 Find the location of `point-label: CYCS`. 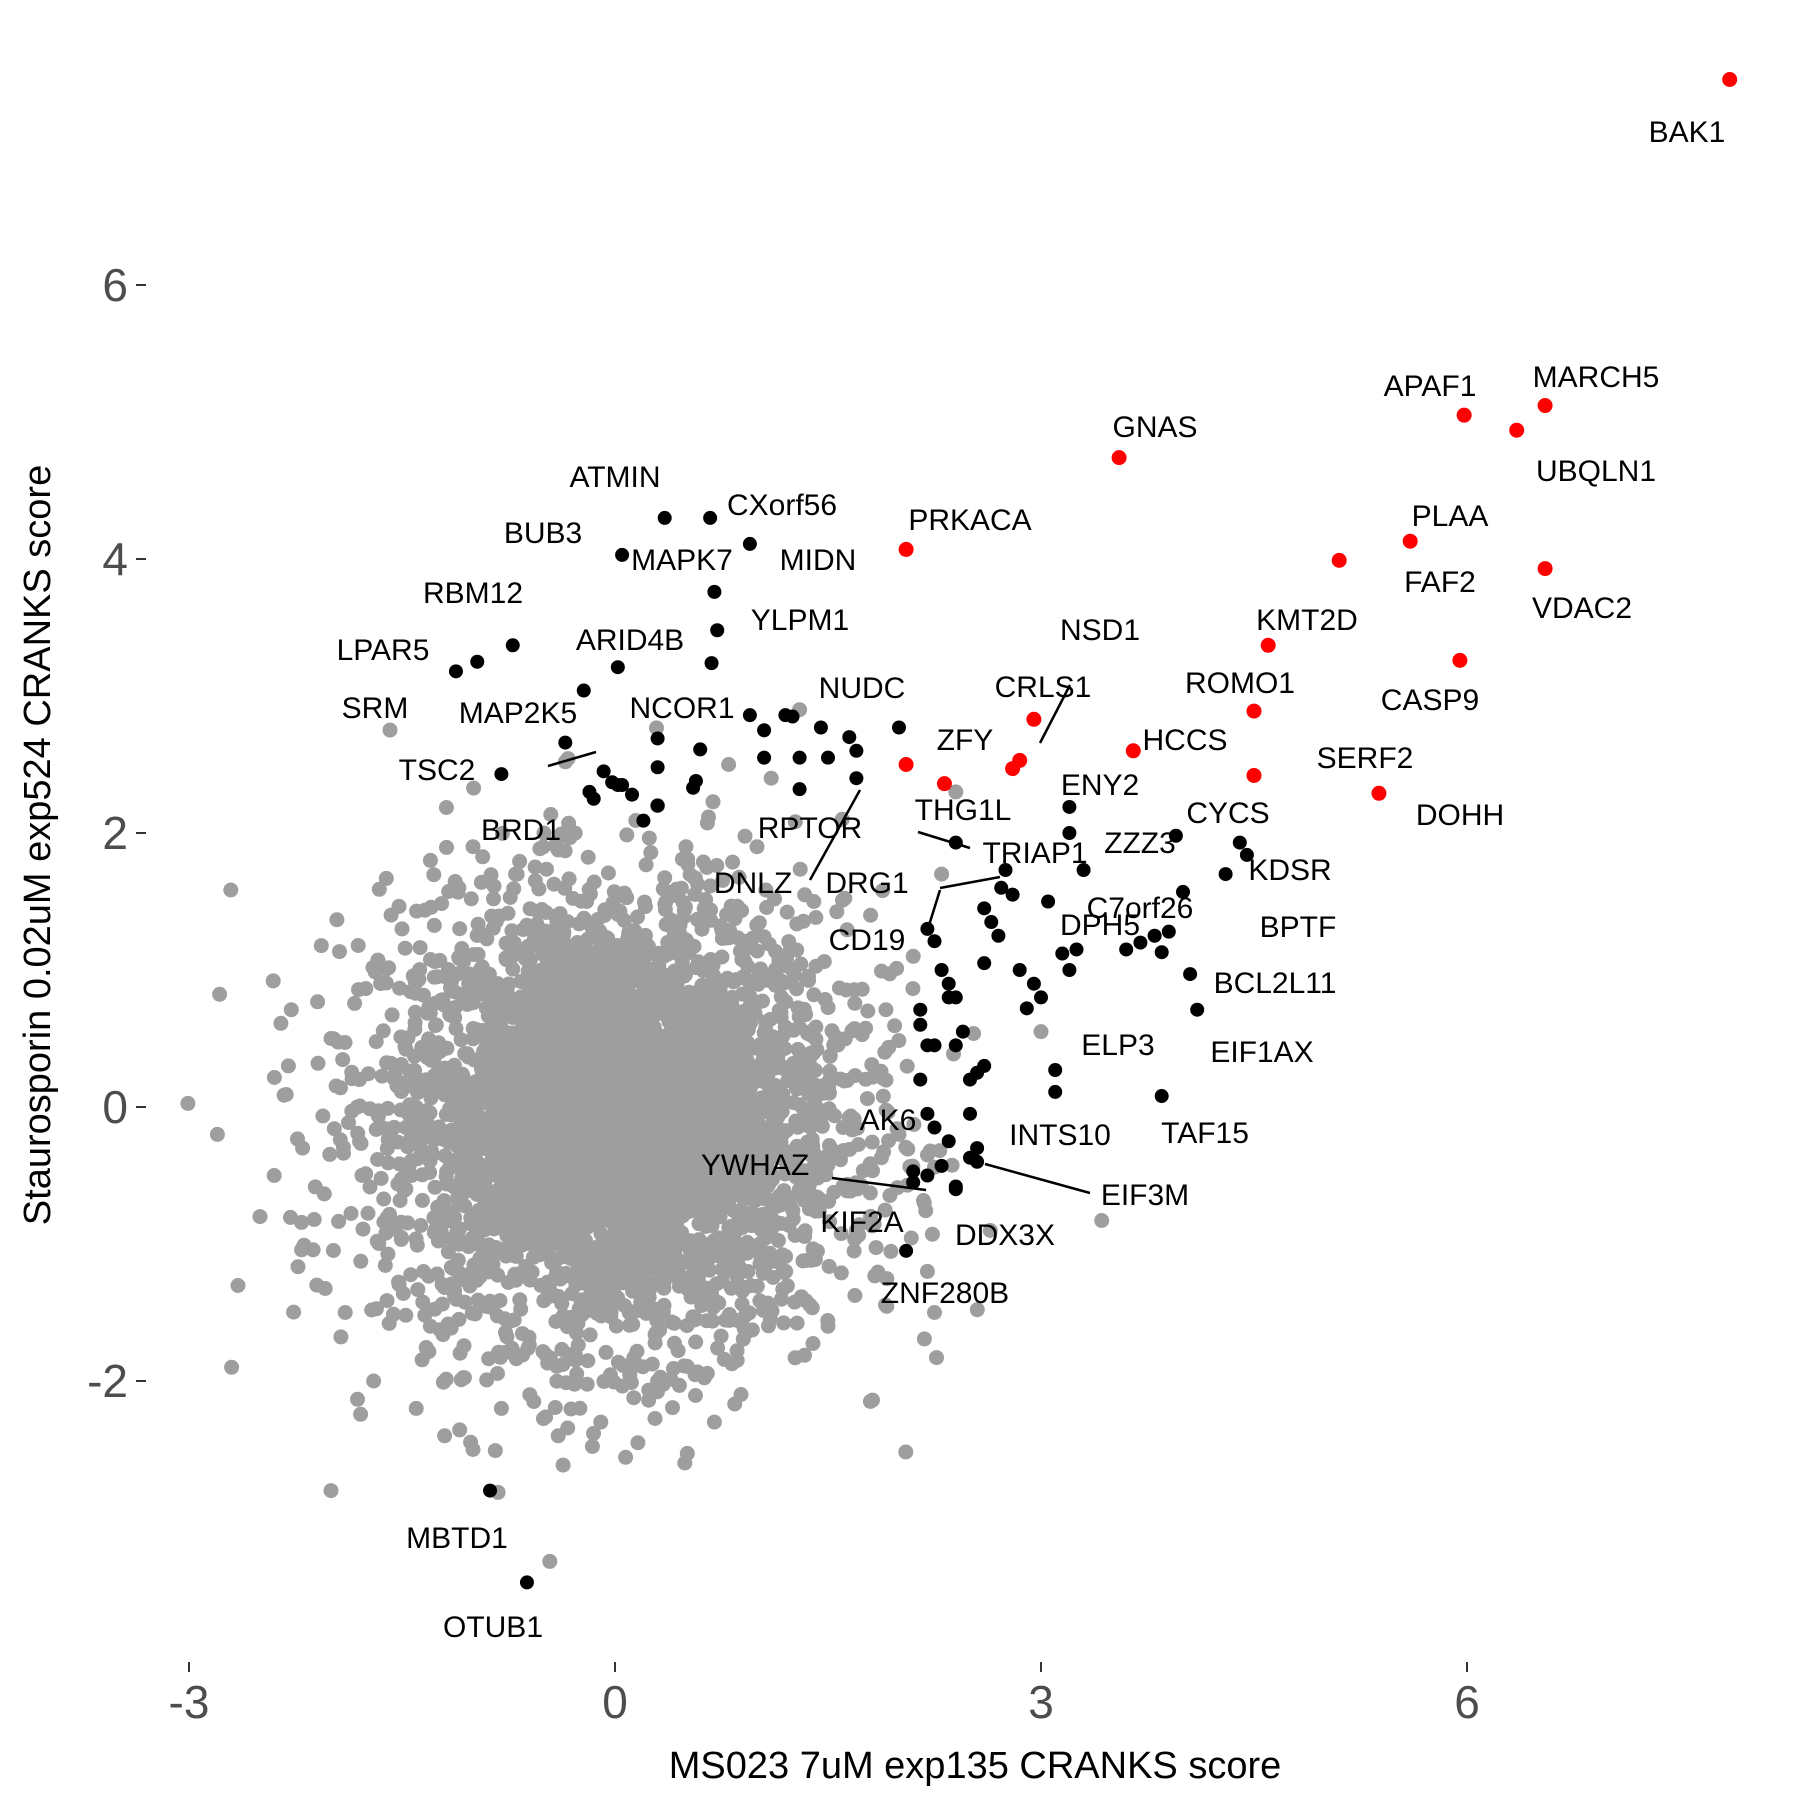

point-label: CYCS is located at coordinates (1227, 813).